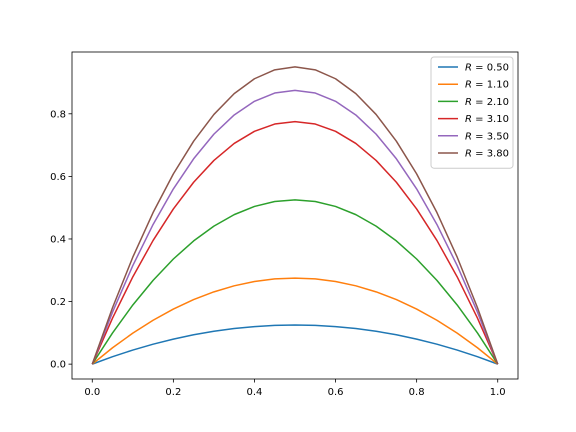 This screenshot has height=432, width=576. What do you see at coordinates (487, 154) in the screenshot?
I see `legend-label-5: R = 3.80` at bounding box center [487, 154].